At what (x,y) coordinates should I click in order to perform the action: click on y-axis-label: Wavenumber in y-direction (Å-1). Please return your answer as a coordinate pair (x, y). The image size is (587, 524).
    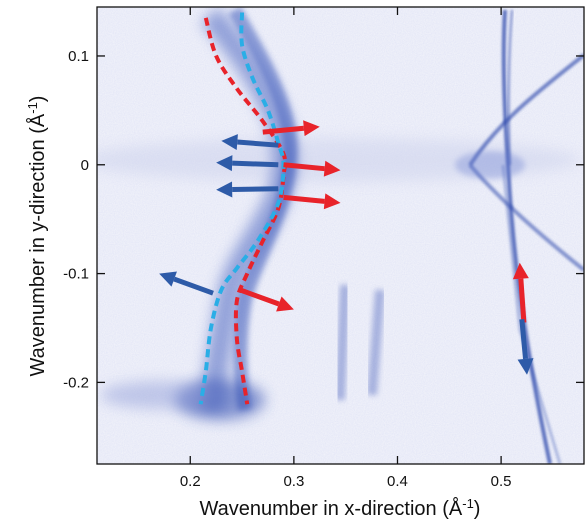
    Looking at the image, I should click on (37, 236).